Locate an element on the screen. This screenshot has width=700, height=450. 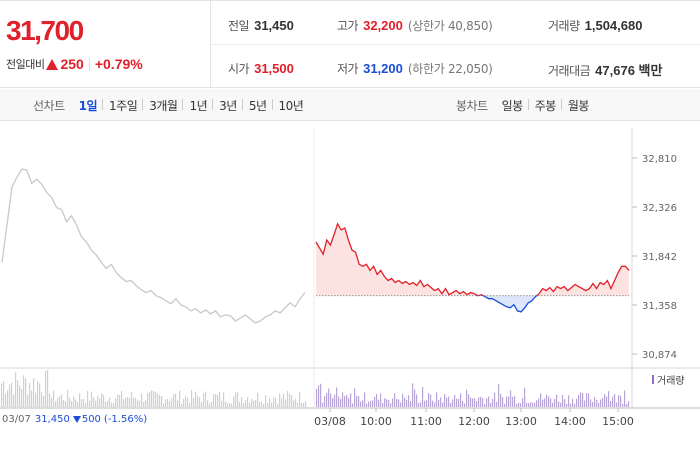
x-tick-label: 03/08 is located at coordinates (330, 421).